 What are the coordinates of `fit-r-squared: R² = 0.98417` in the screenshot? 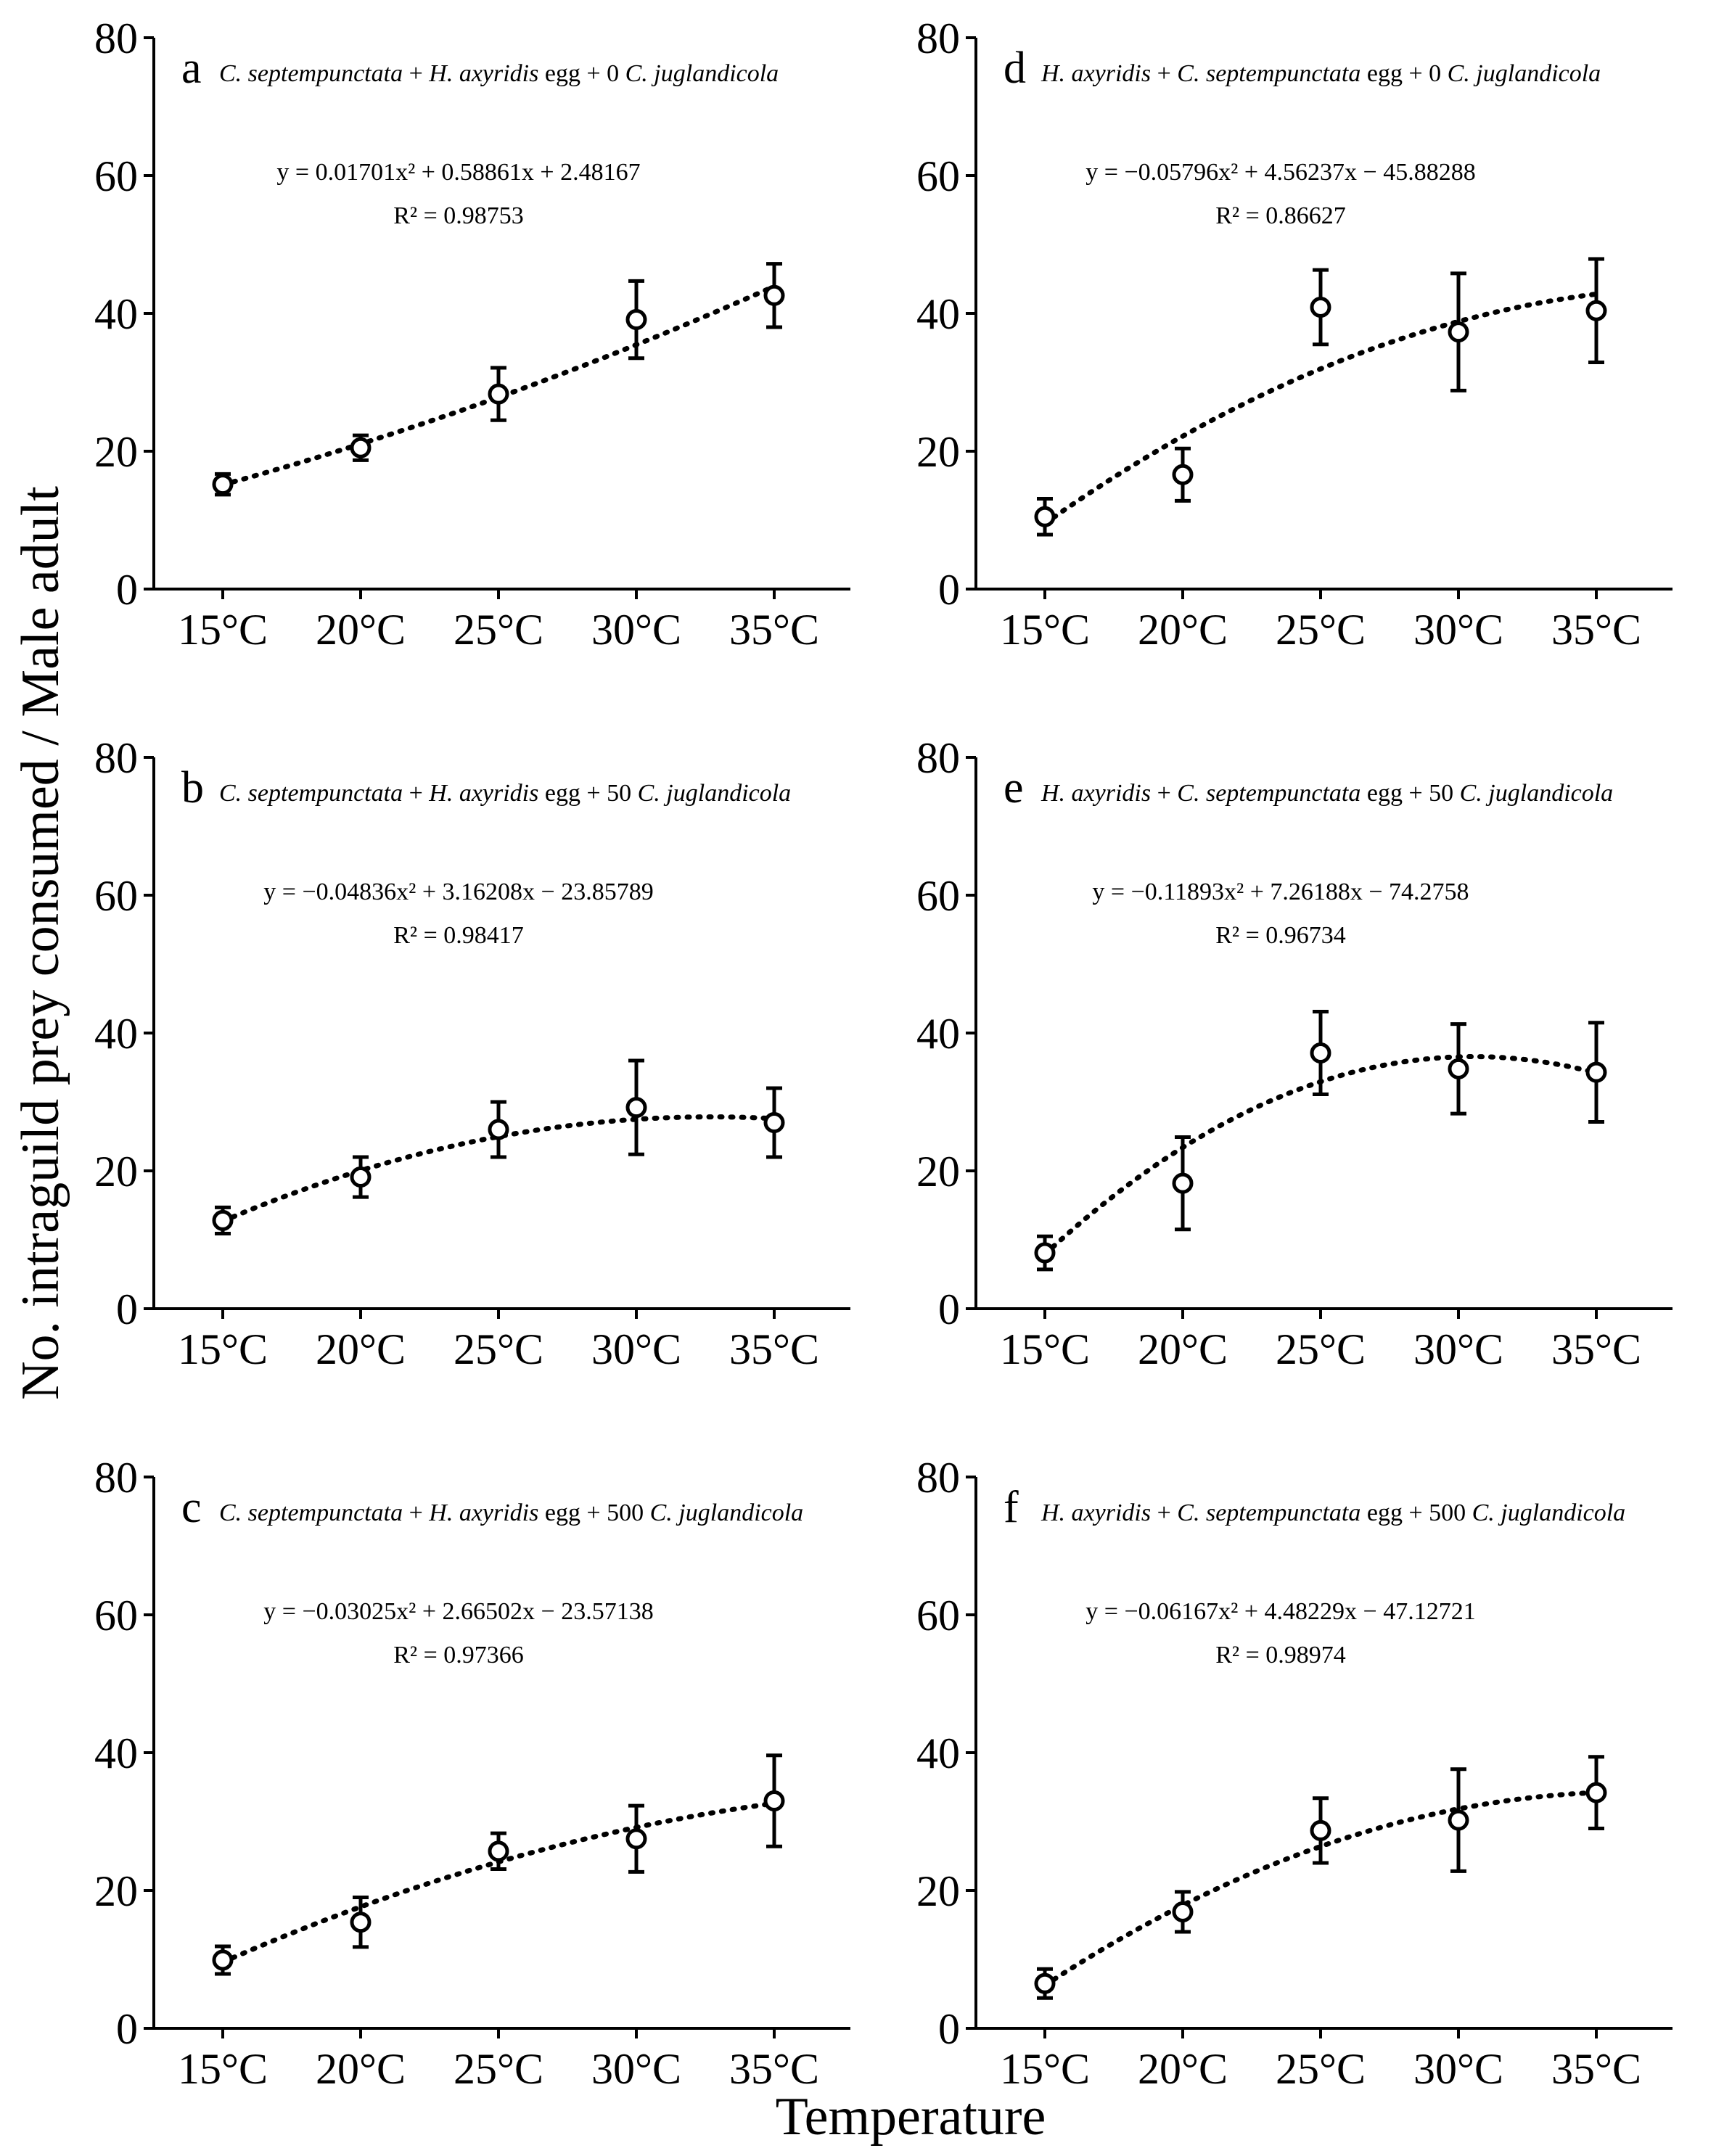 It's located at (459, 935).